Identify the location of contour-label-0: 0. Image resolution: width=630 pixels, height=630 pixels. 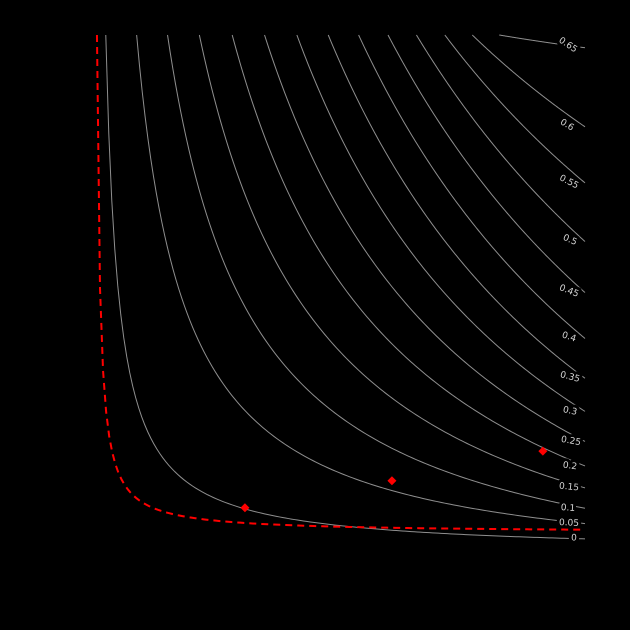
(574, 538).